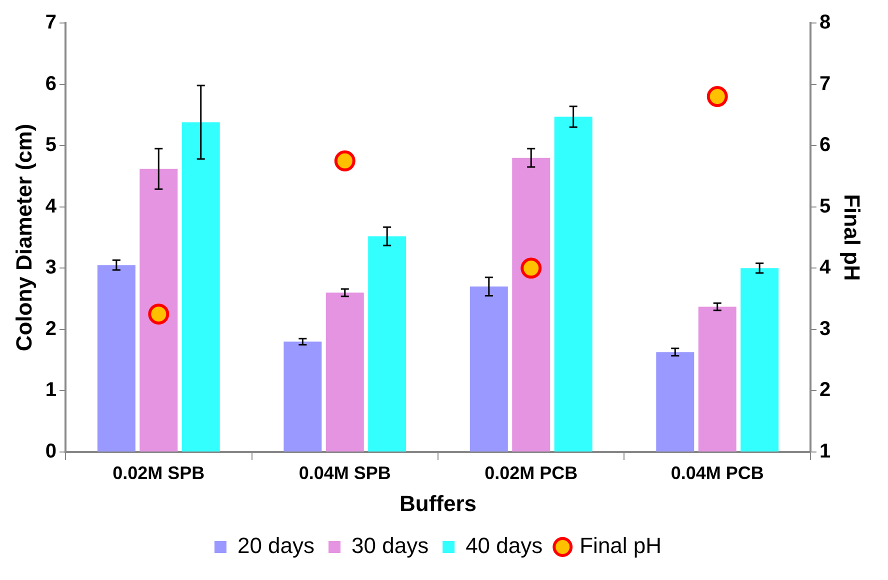 The image size is (888, 580). Describe the element at coordinates (51, 267) in the screenshot. I see `y-tick-label: 3` at that location.